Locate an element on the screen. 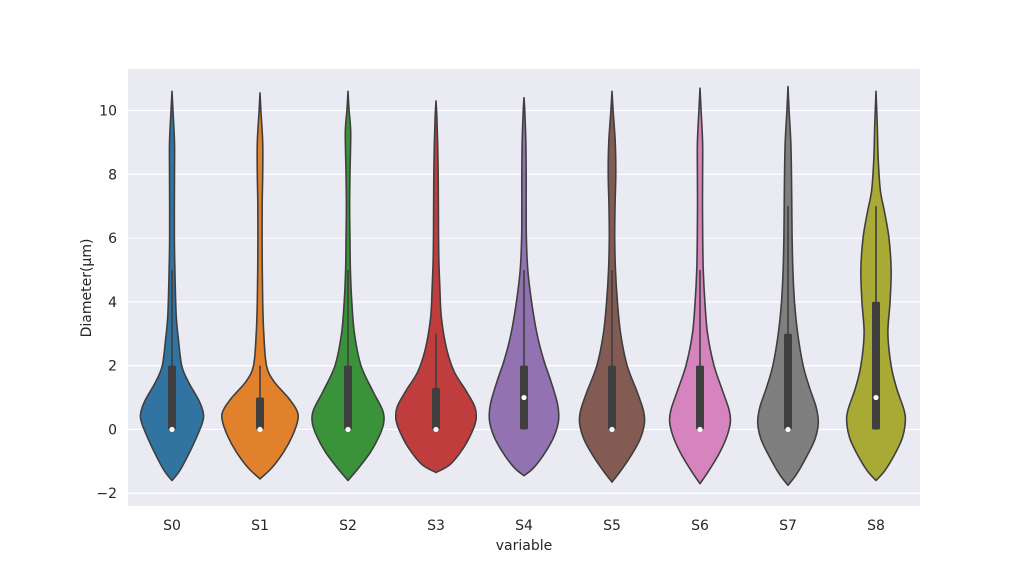 The image size is (1024, 569). x-tick-label: S6 is located at coordinates (700, 526).